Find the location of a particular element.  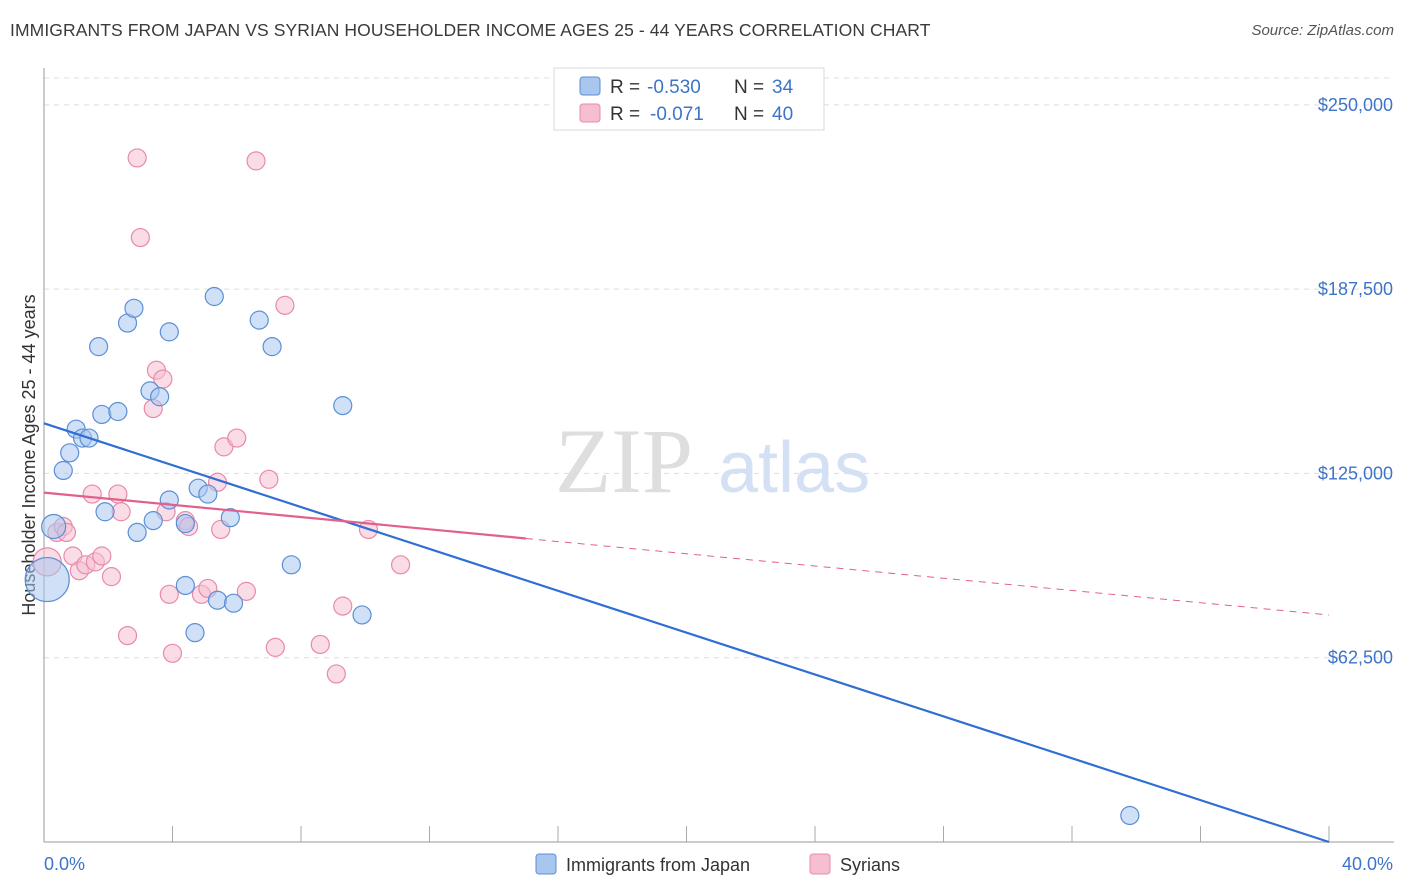

x-axis-ticks is located at coordinates (751, 834).